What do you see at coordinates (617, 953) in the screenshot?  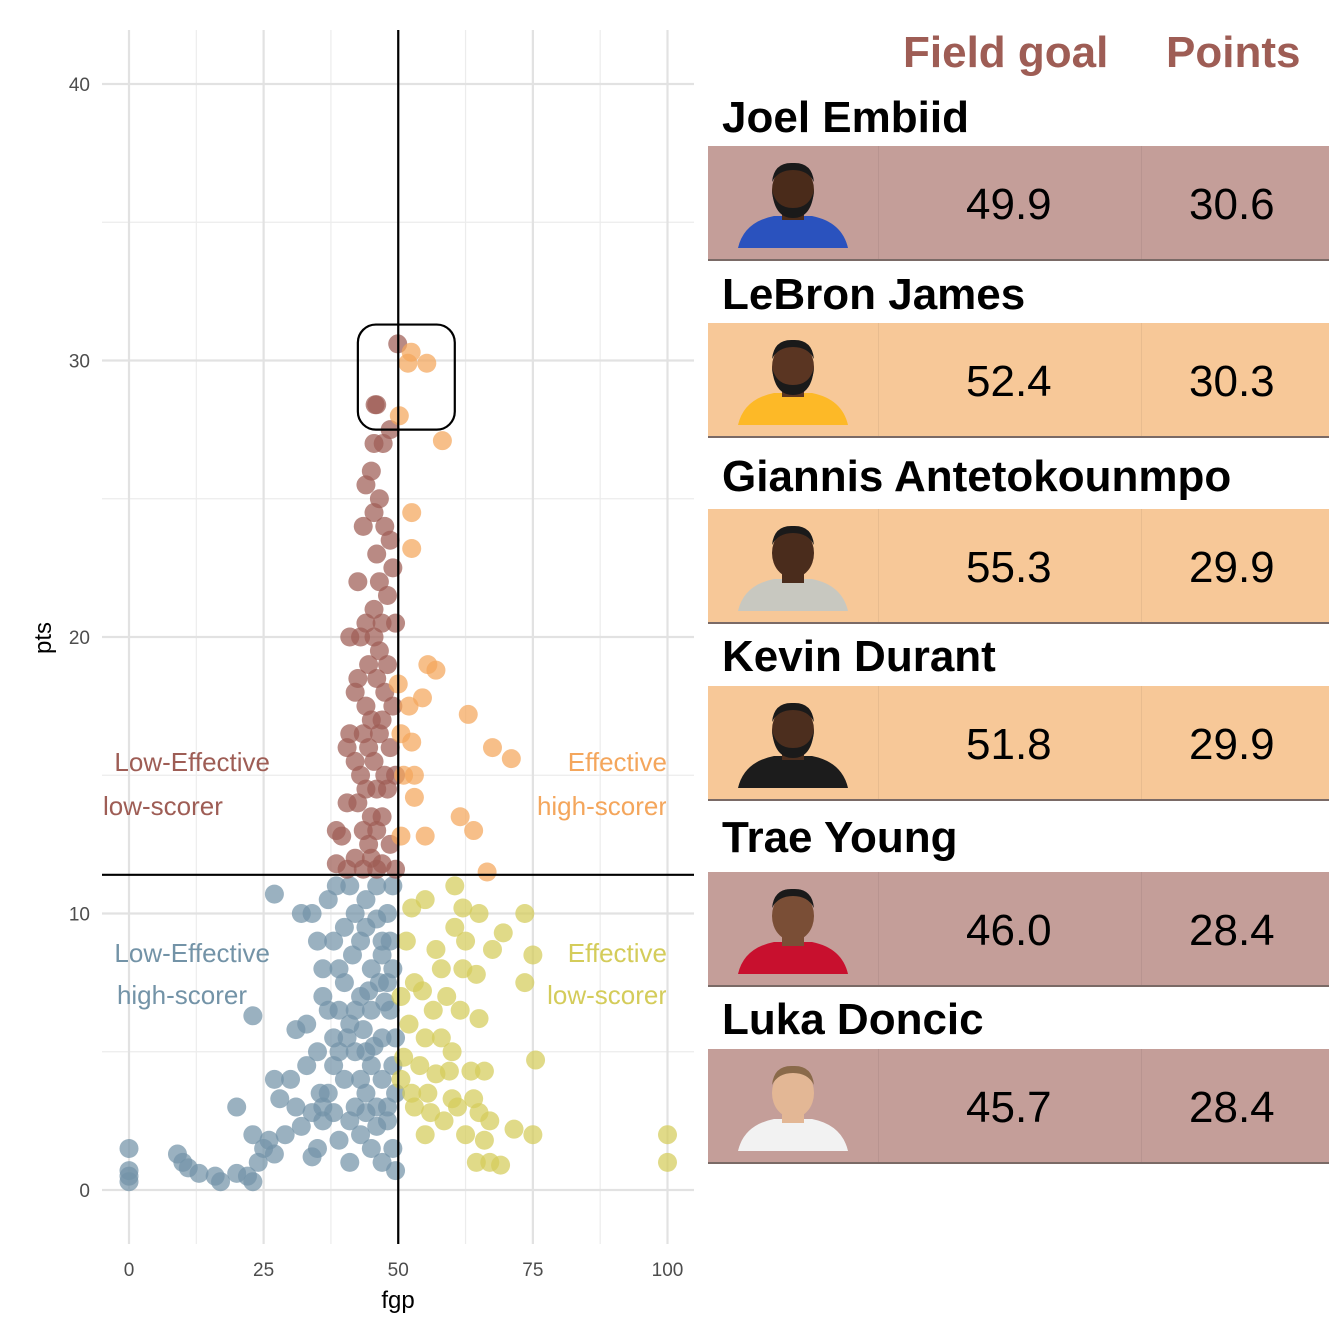 I see `quadrant-label-bottom-right: Effective` at bounding box center [617, 953].